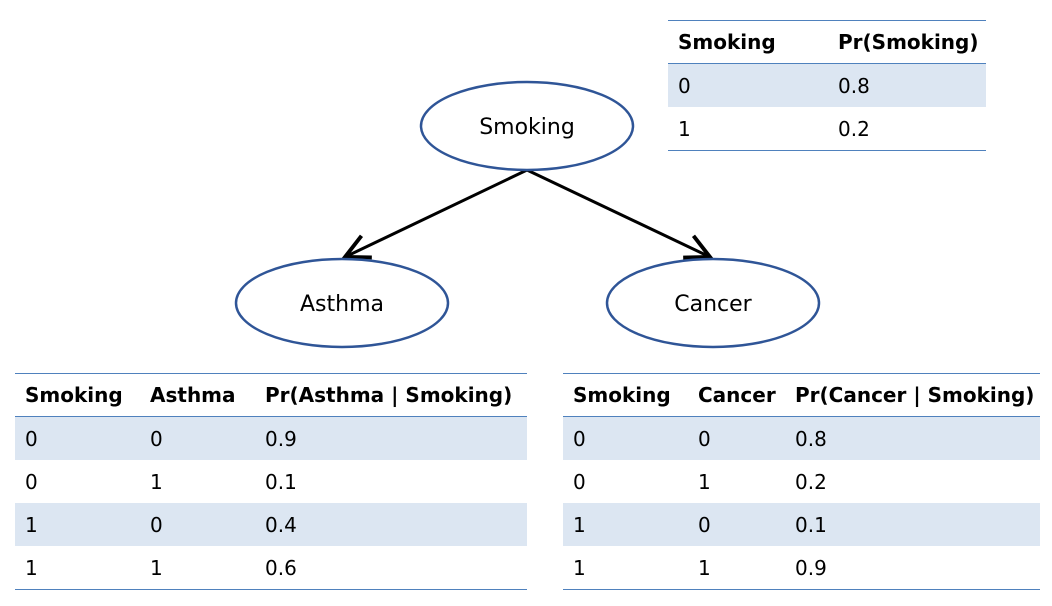 Image resolution: width=1052 pixels, height=606 pixels. I want to click on node-asthma: Asthma, so click(342, 303).